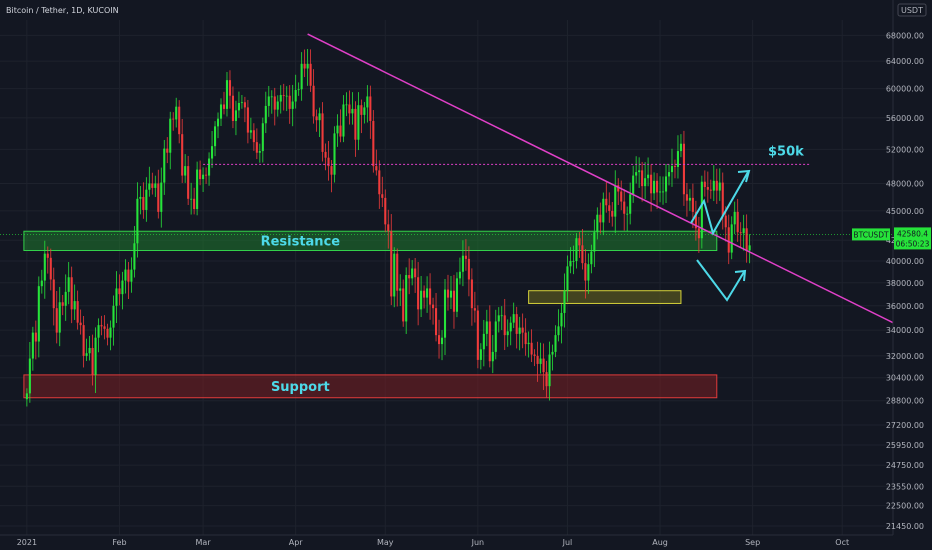 The image size is (932, 550). Describe the element at coordinates (905, 261) in the screenshot. I see `y-tick-label: 40000.00` at that location.